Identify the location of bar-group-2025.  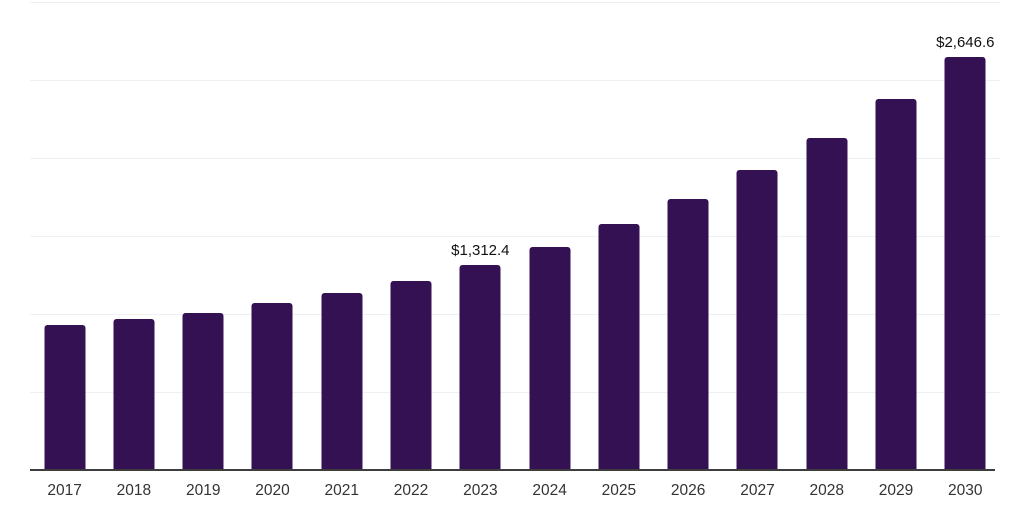
(618, 236).